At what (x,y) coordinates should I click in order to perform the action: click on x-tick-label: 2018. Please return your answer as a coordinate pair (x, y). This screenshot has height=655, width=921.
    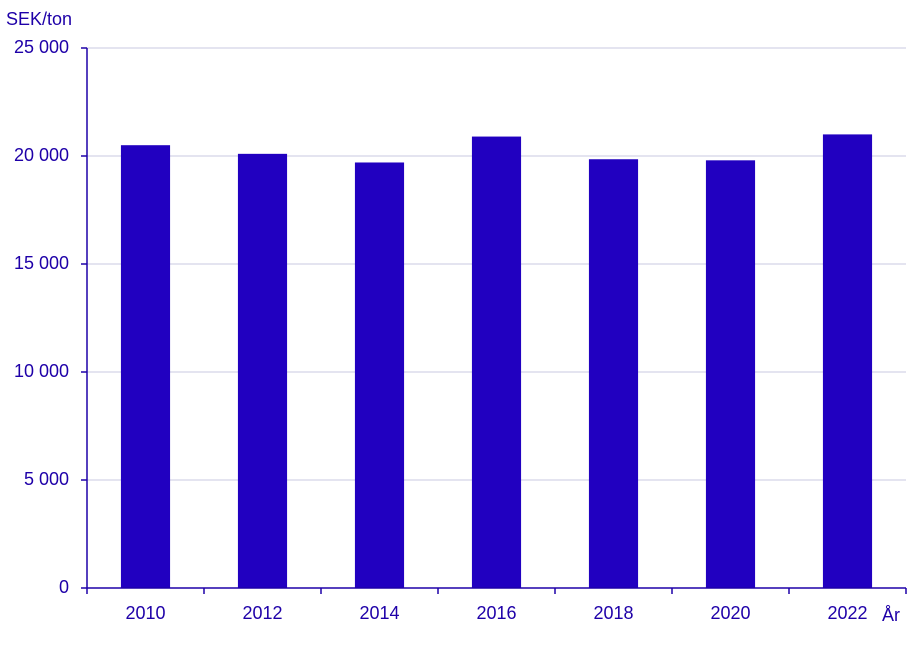
    Looking at the image, I should click on (613, 613).